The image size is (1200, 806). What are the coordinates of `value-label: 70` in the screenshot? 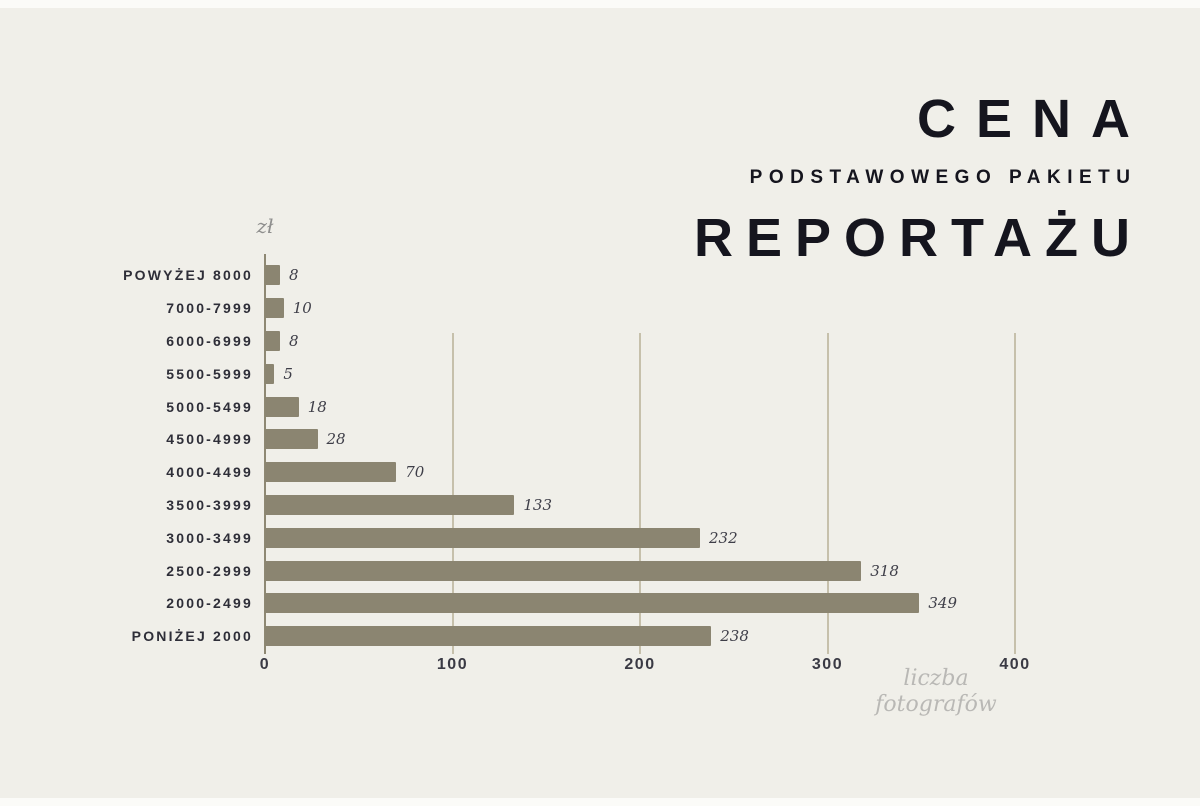 It's located at (415, 472).